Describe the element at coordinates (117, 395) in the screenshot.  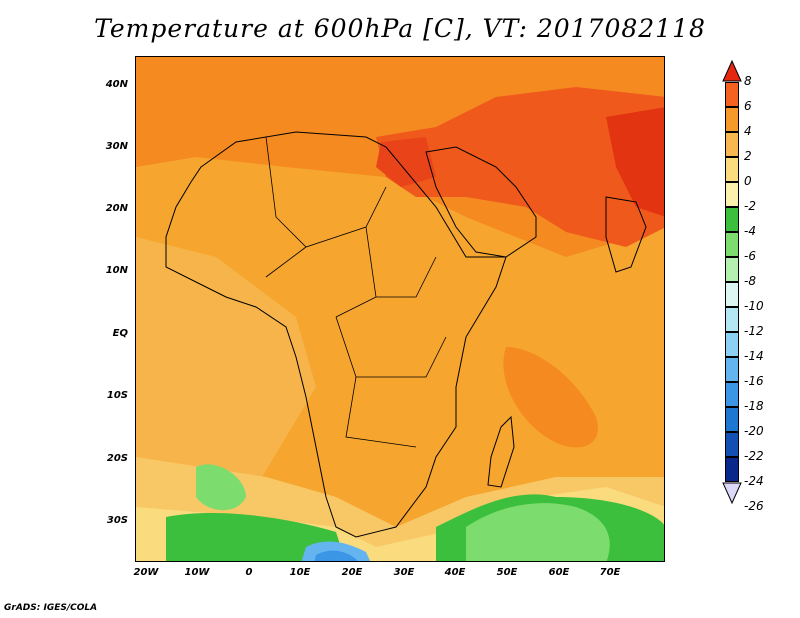
I see `lat-label-10s: 10S` at that location.